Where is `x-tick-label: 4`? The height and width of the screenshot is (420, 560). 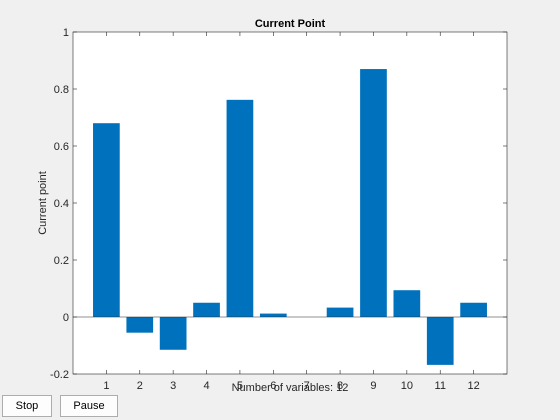 x-tick-label: 4 is located at coordinates (206, 386).